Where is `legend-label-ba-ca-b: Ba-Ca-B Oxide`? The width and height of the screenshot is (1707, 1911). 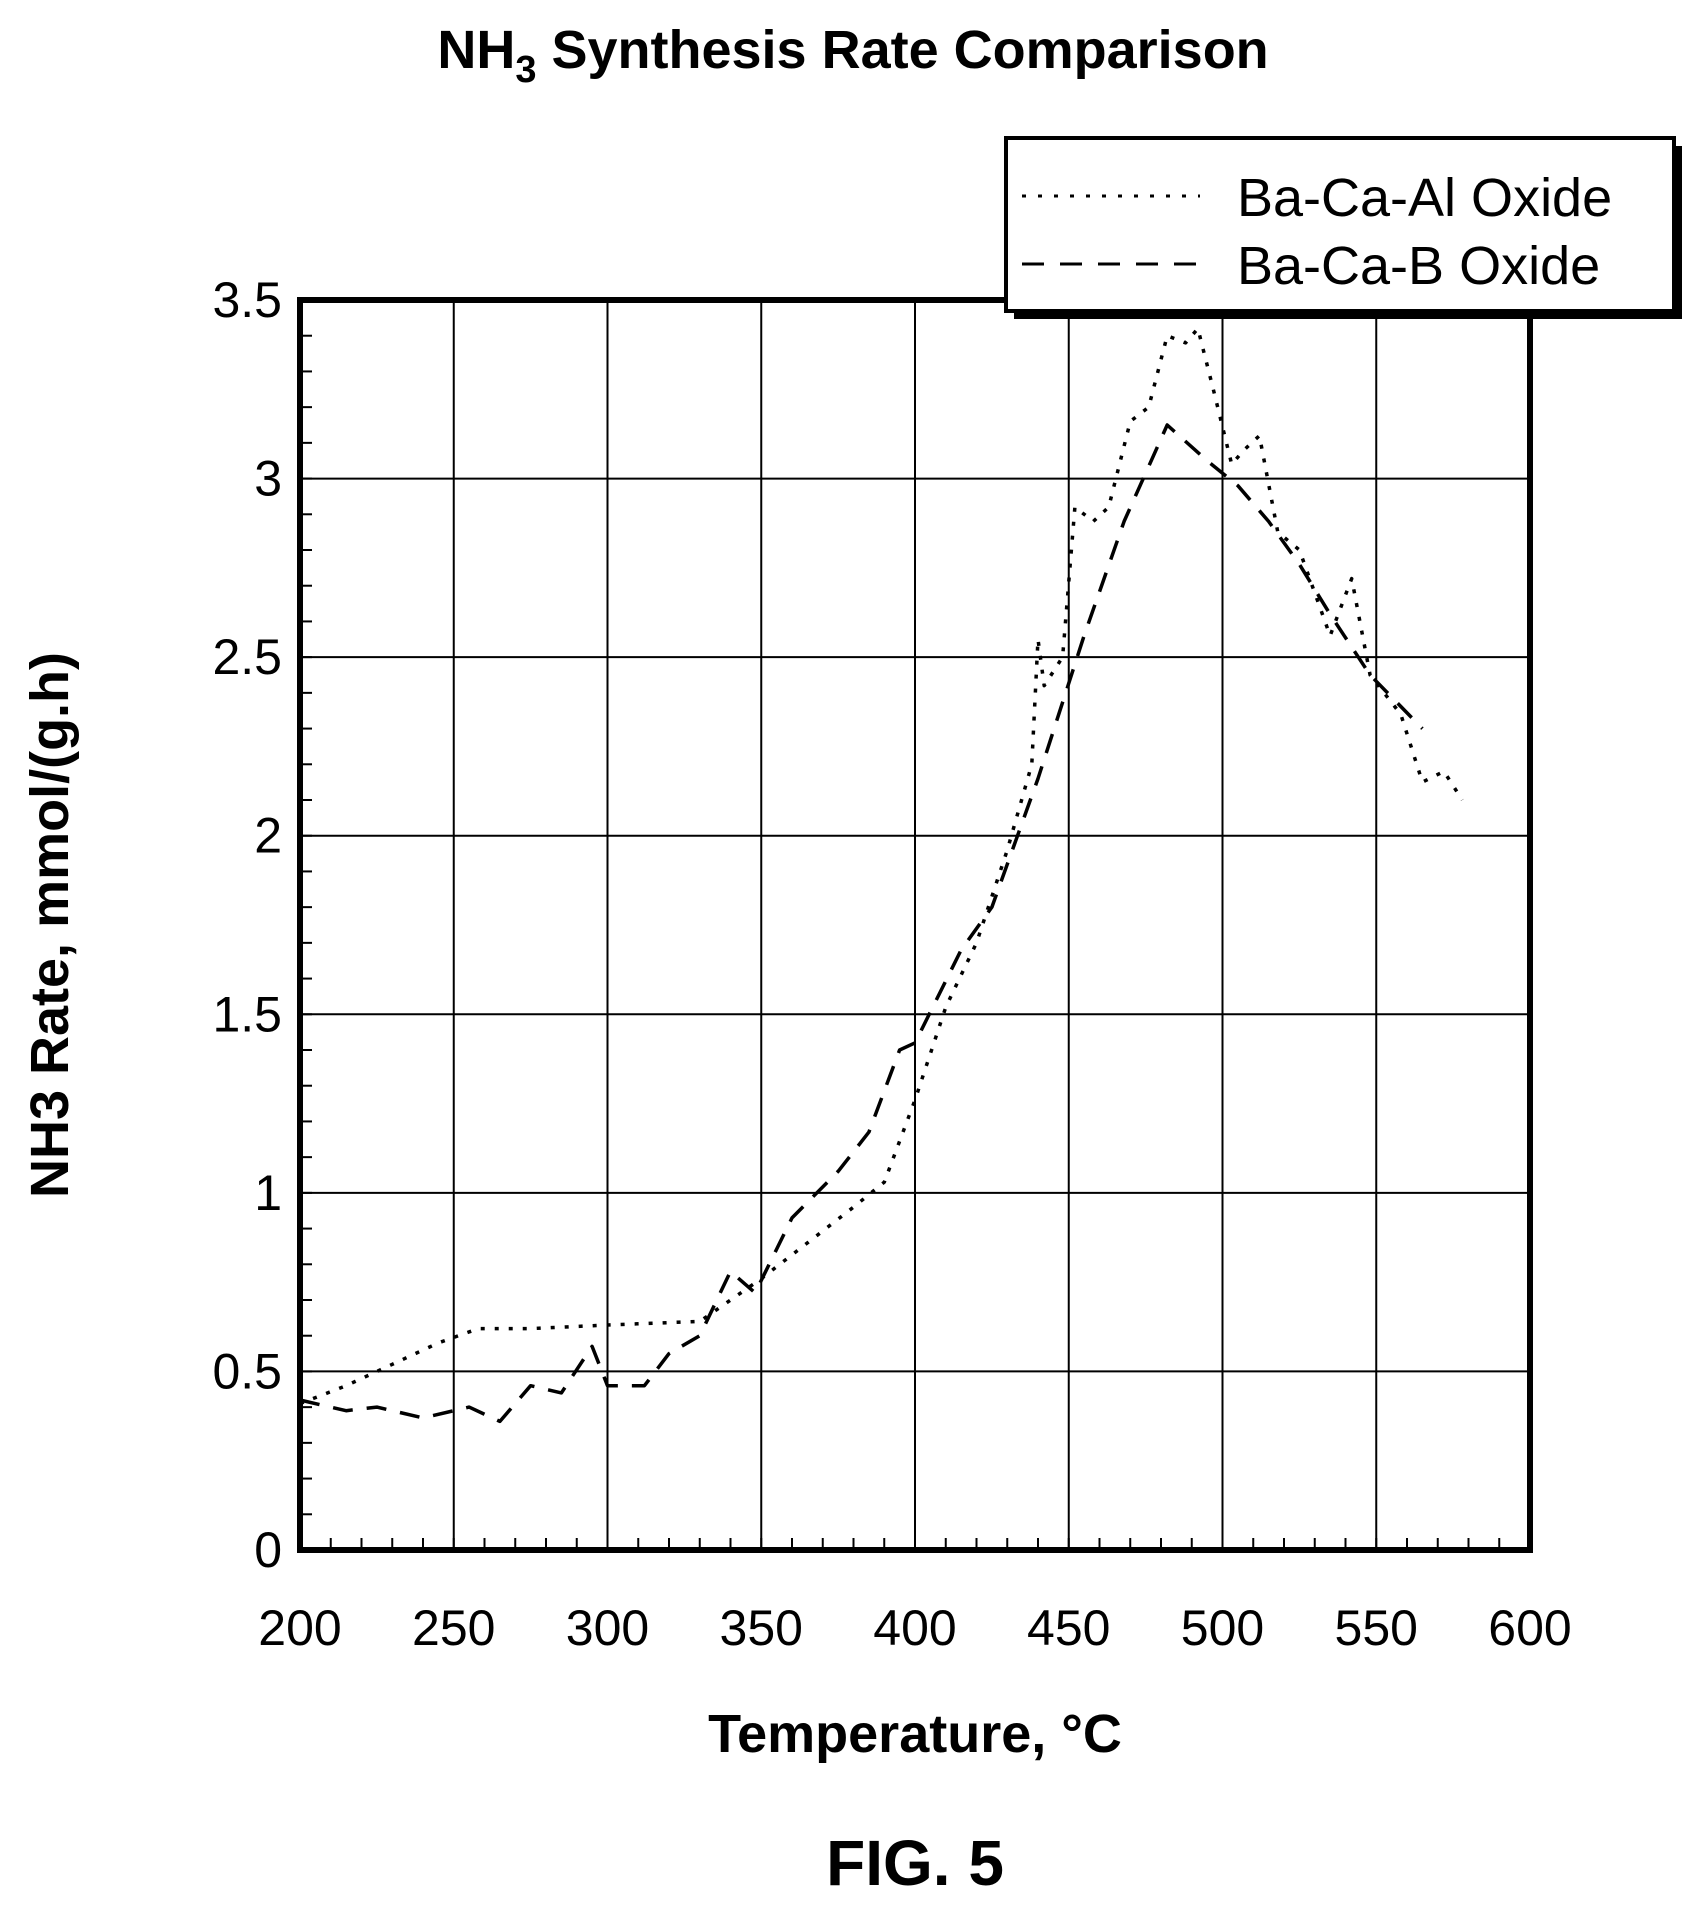 legend-label-ba-ca-b: Ba-Ca-B Oxide is located at coordinates (1418, 266).